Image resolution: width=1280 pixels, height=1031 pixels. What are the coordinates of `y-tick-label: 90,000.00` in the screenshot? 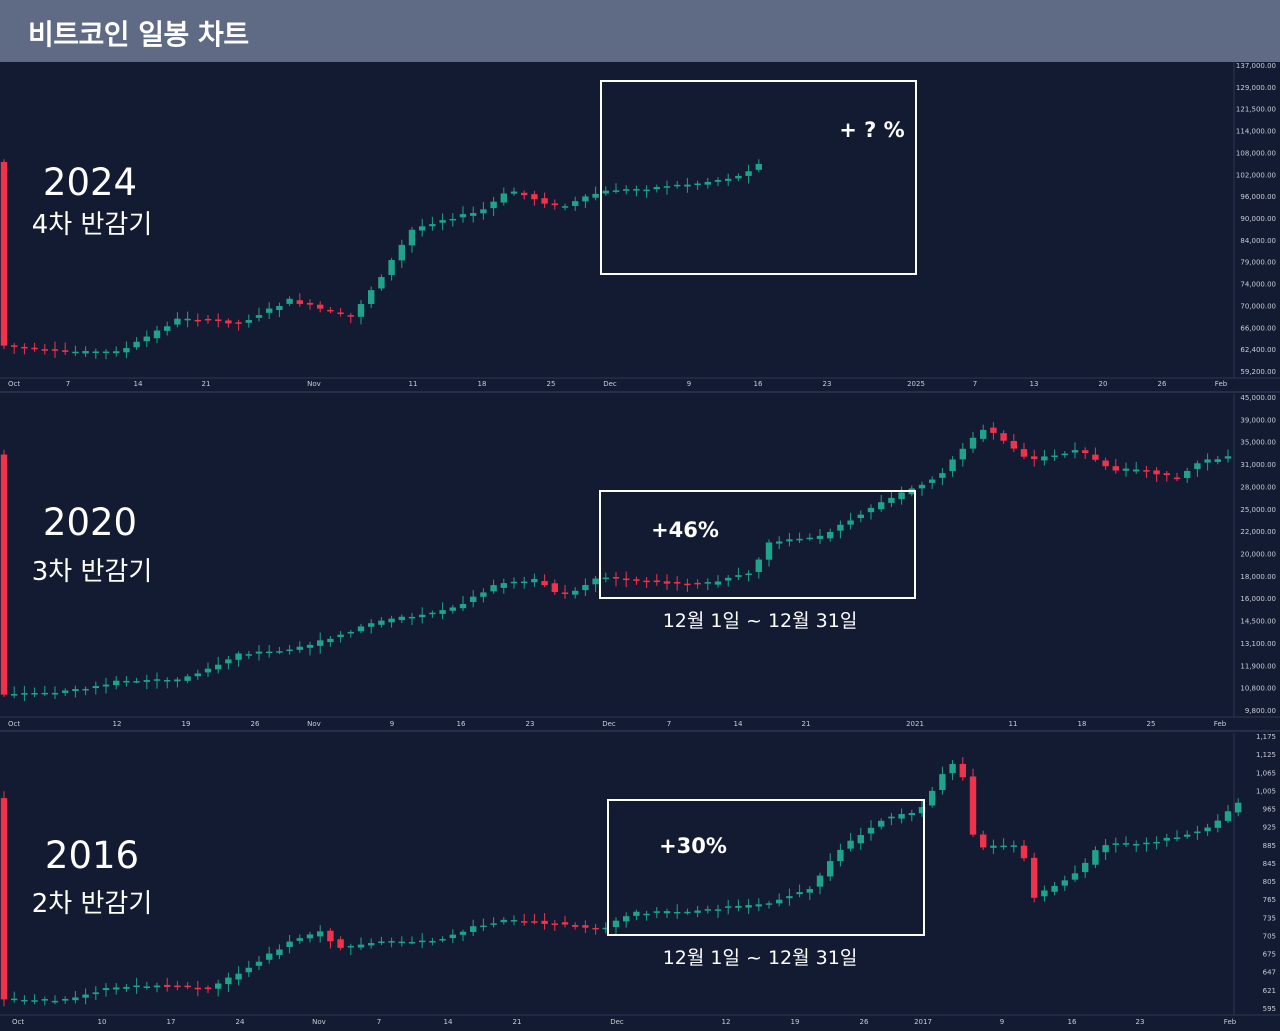 It's located at (1258, 219).